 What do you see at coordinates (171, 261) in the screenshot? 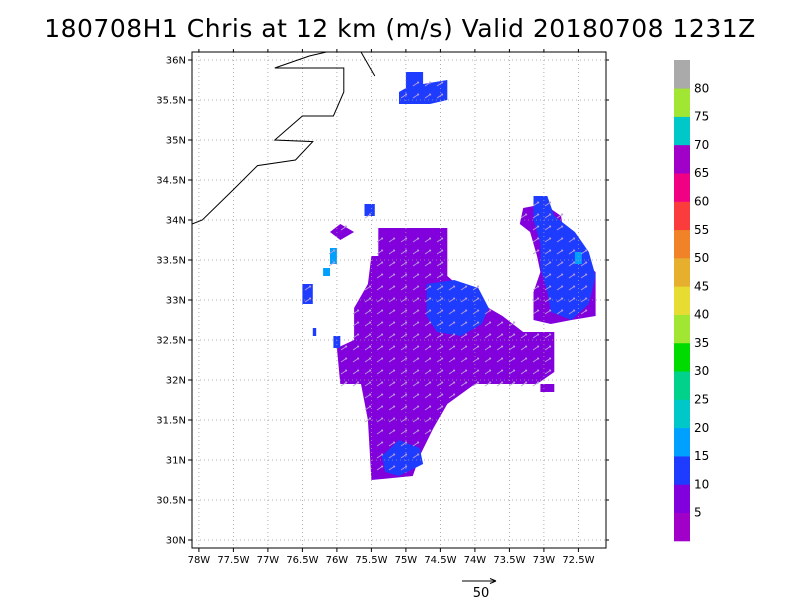
I see `y-tick-label: 33.5N` at bounding box center [171, 261].